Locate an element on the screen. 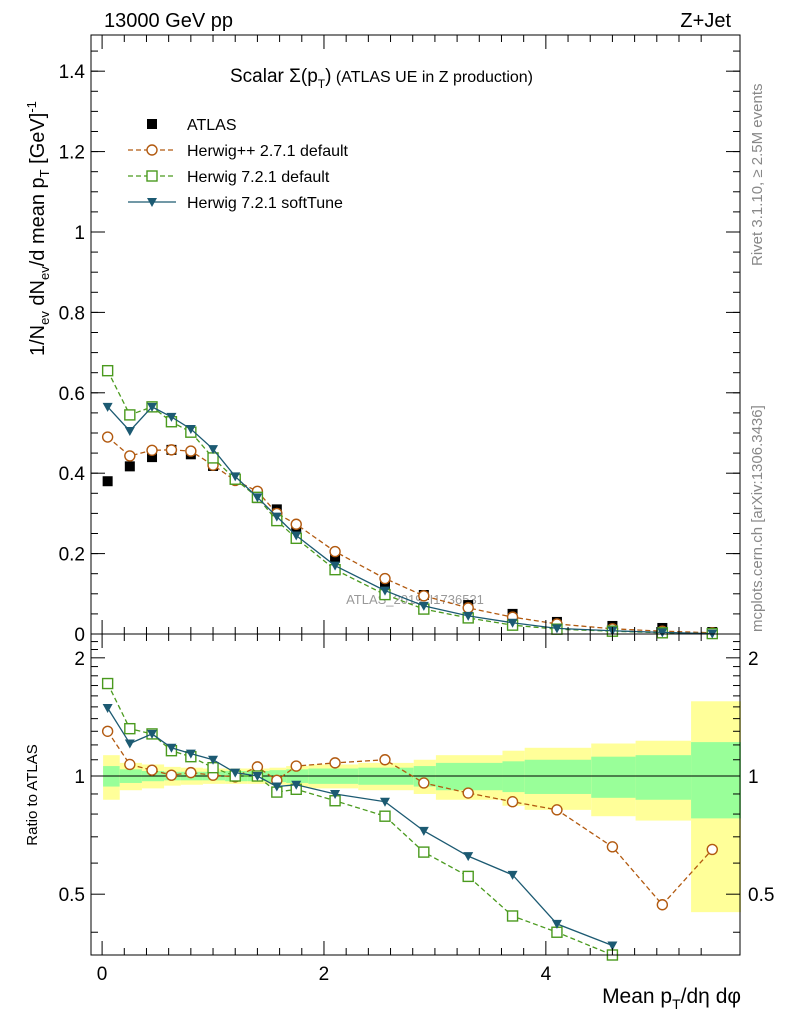 The width and height of the screenshot is (786, 1024). x-tick-label: 0 is located at coordinates (102, 974).